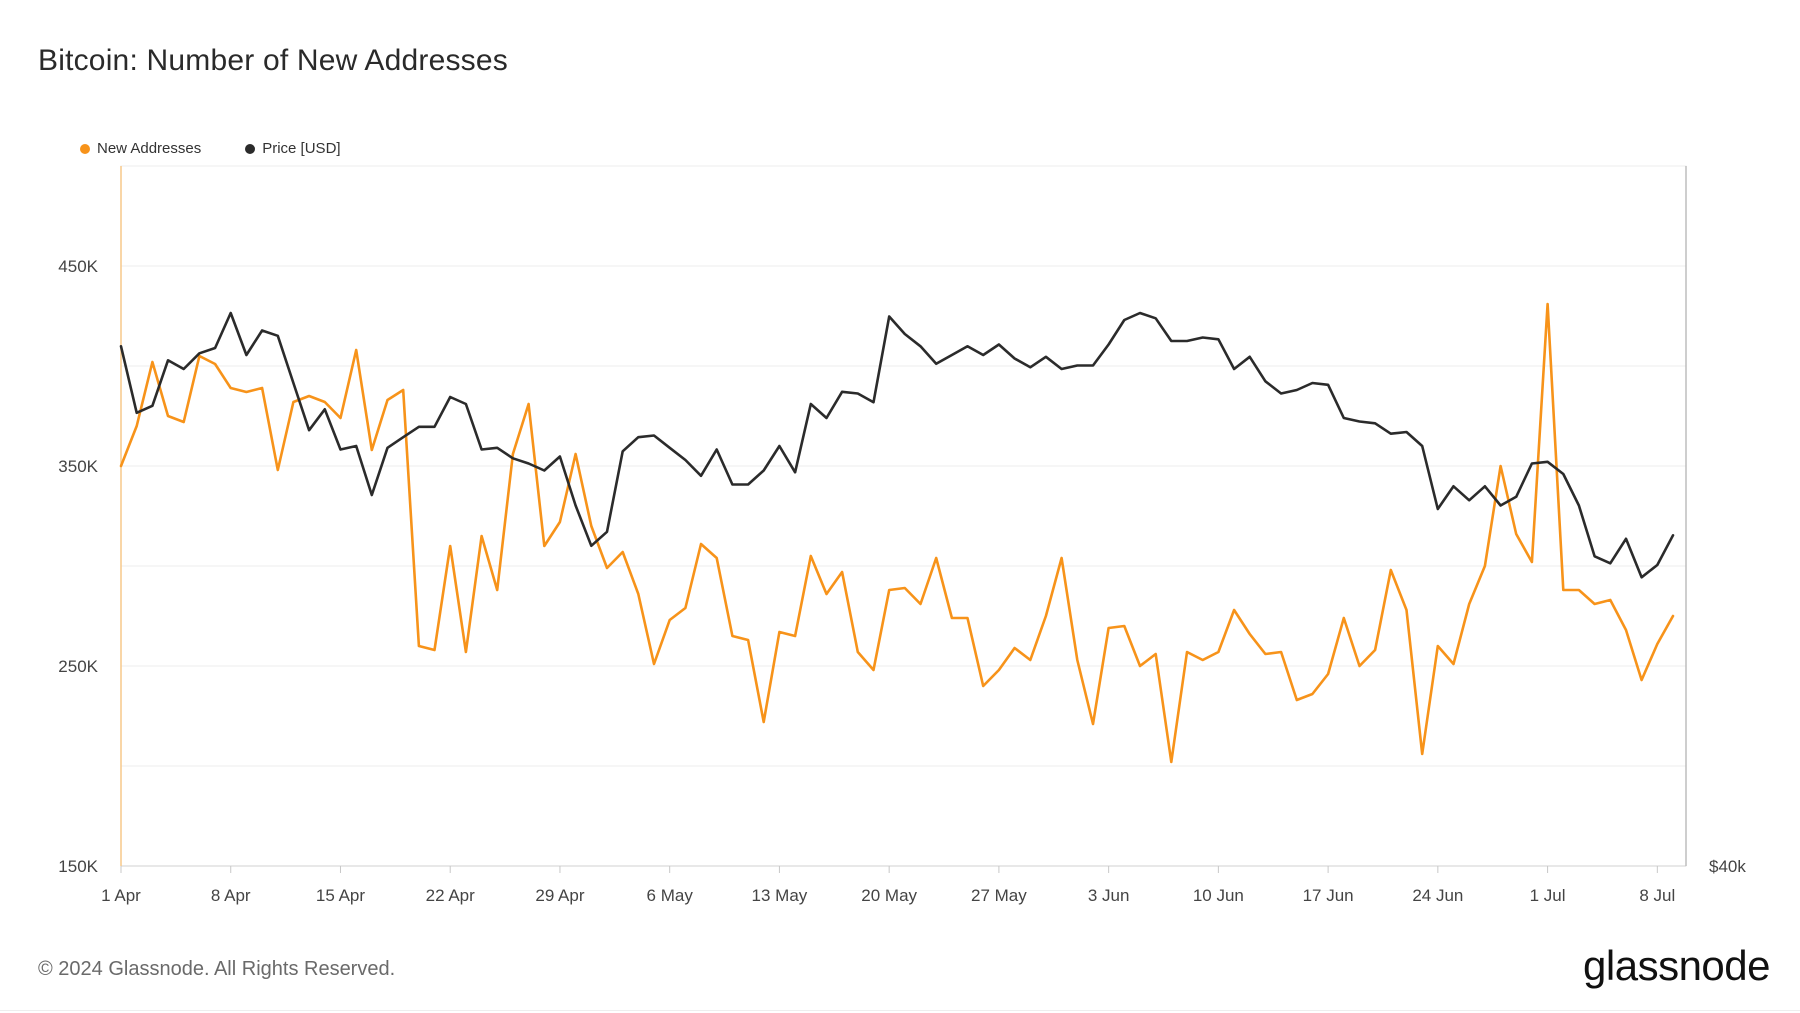 This screenshot has height=1013, width=1800. I want to click on x-tick-label: 17 Jun, so click(1328, 895).